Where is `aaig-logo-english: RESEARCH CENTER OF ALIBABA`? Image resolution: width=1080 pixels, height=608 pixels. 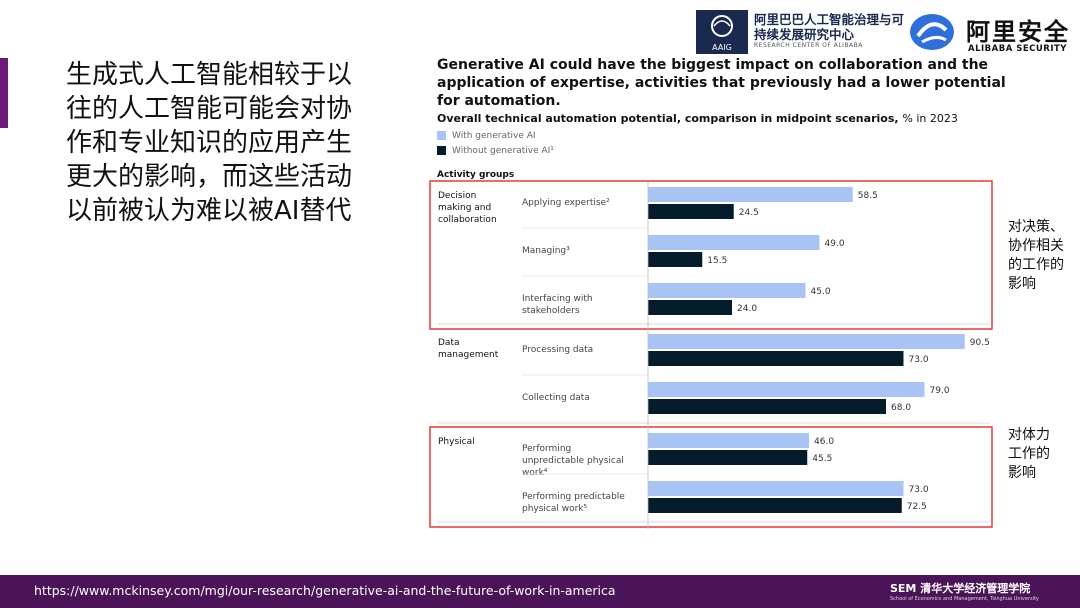 aaig-logo-english: RESEARCH CENTER OF ALIBABA is located at coordinates (808, 45).